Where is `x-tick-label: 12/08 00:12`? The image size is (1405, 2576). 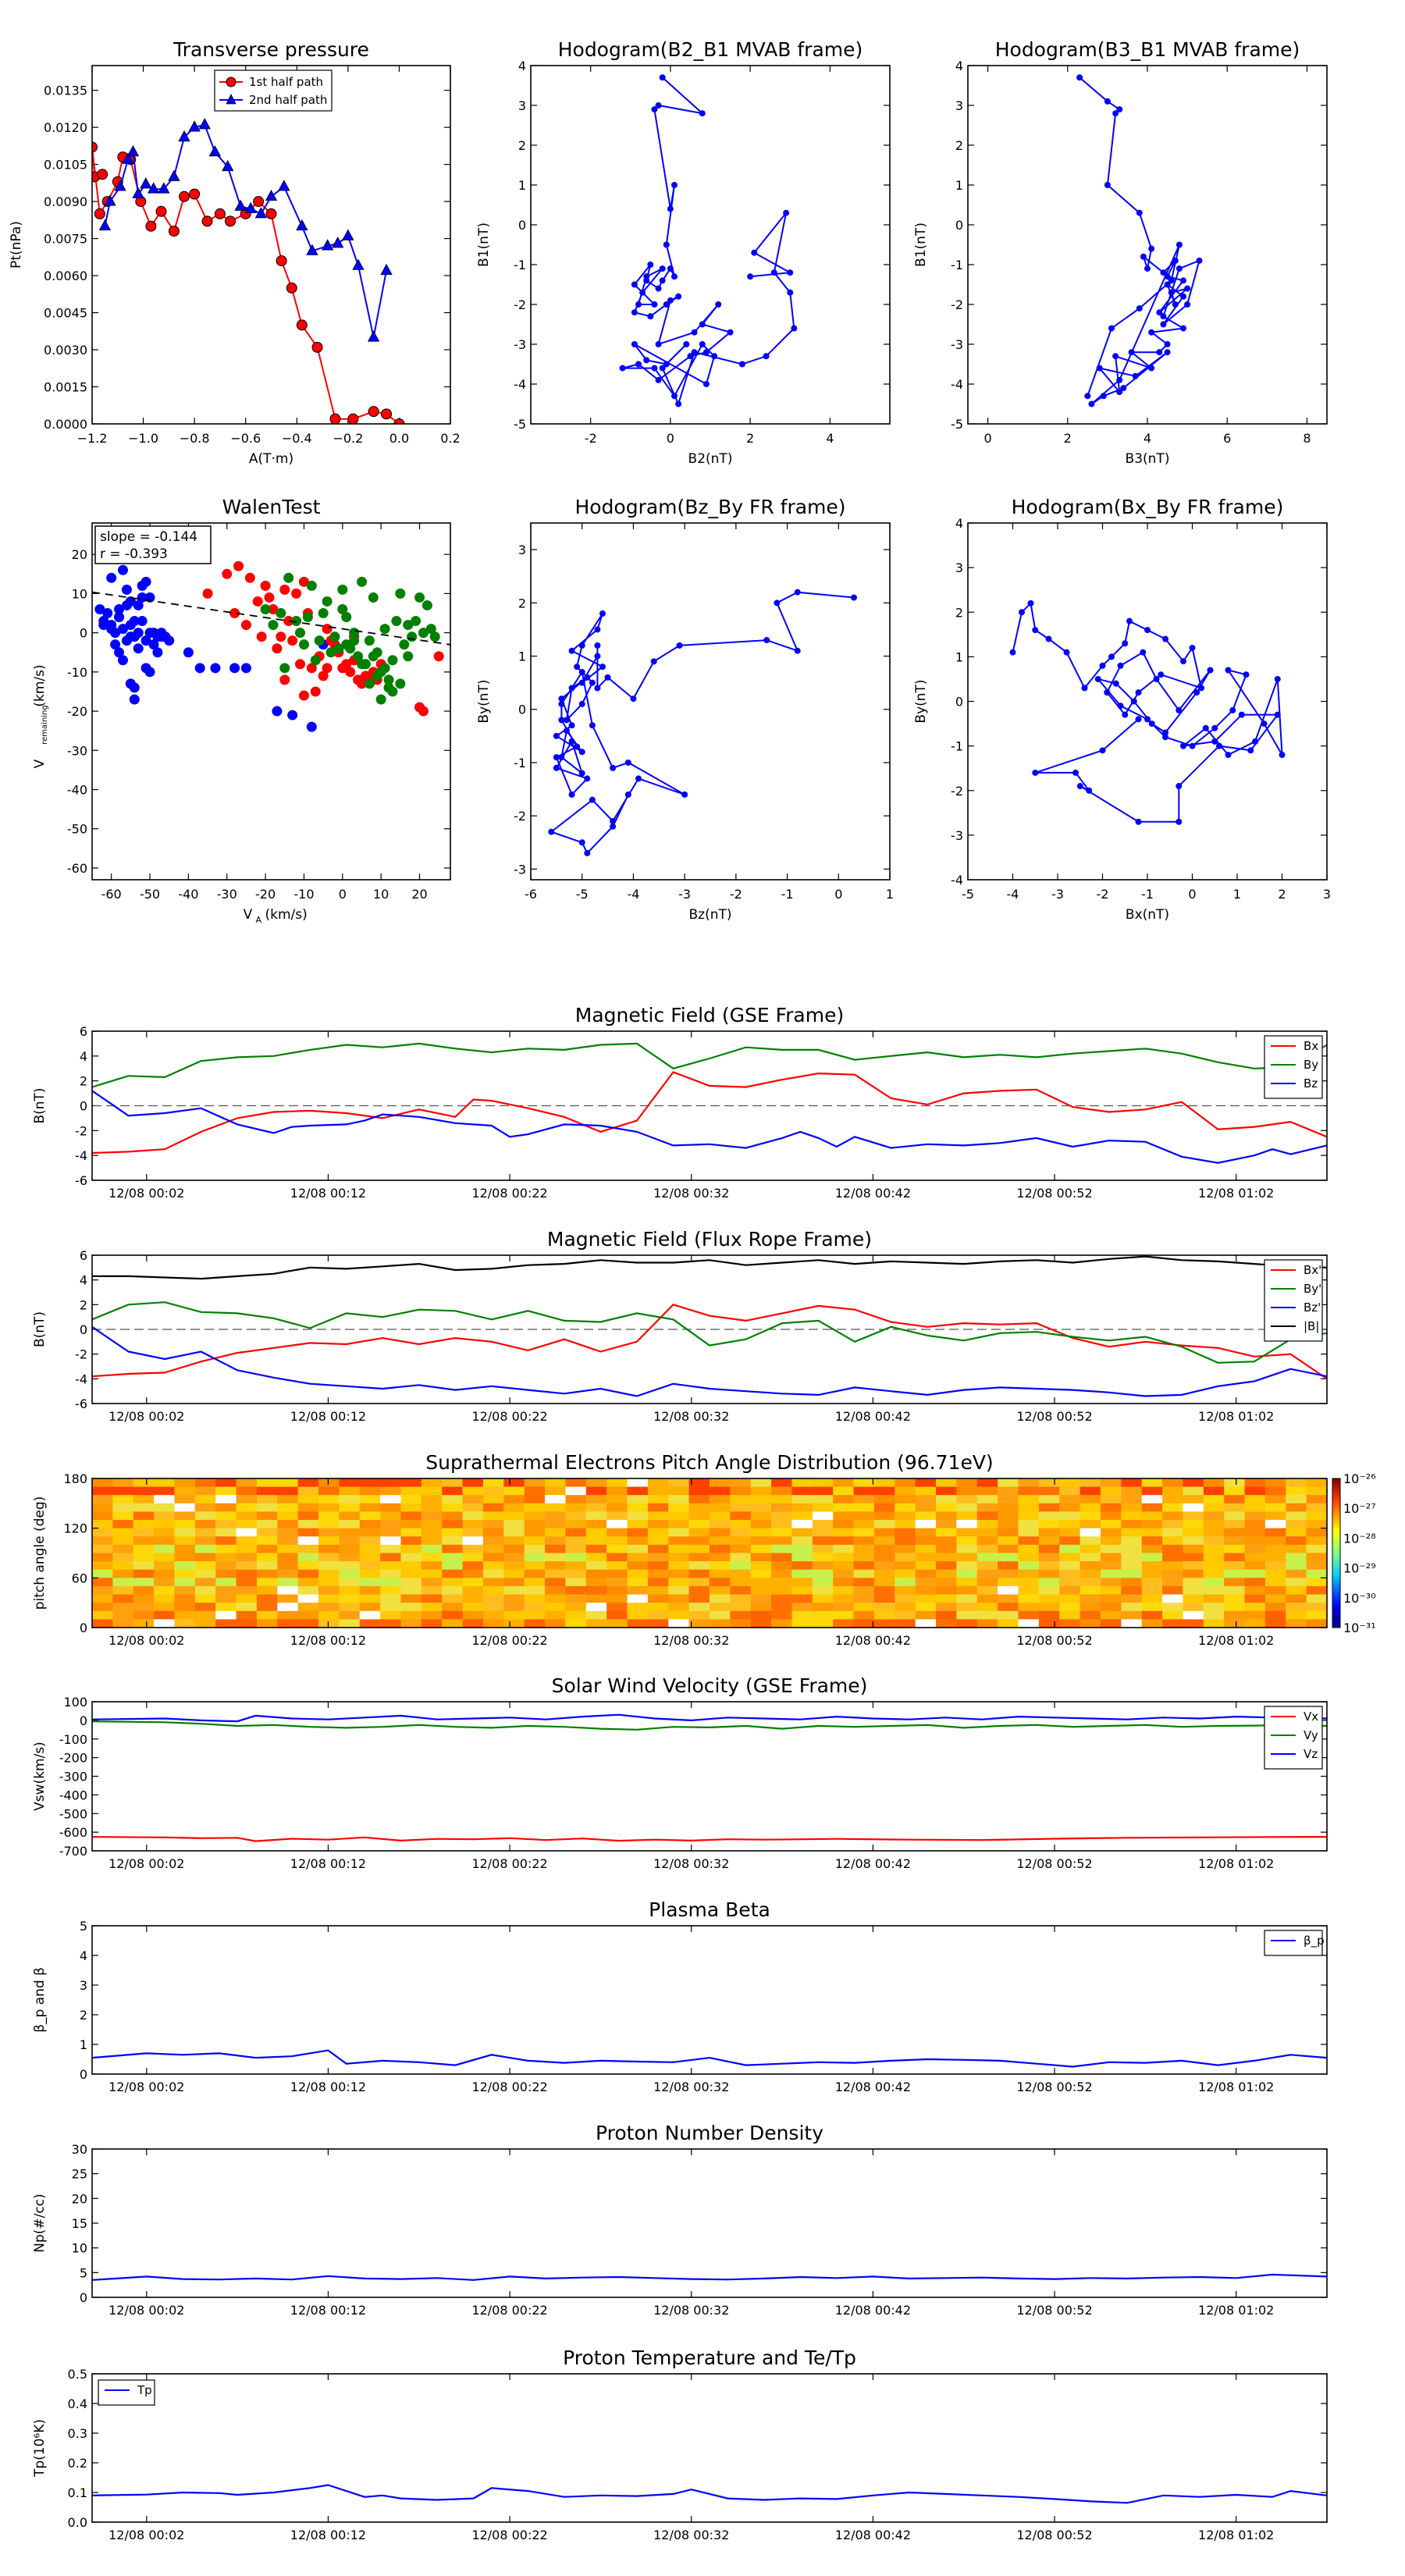
x-tick-label: 12/08 00:12 is located at coordinates (328, 1640).